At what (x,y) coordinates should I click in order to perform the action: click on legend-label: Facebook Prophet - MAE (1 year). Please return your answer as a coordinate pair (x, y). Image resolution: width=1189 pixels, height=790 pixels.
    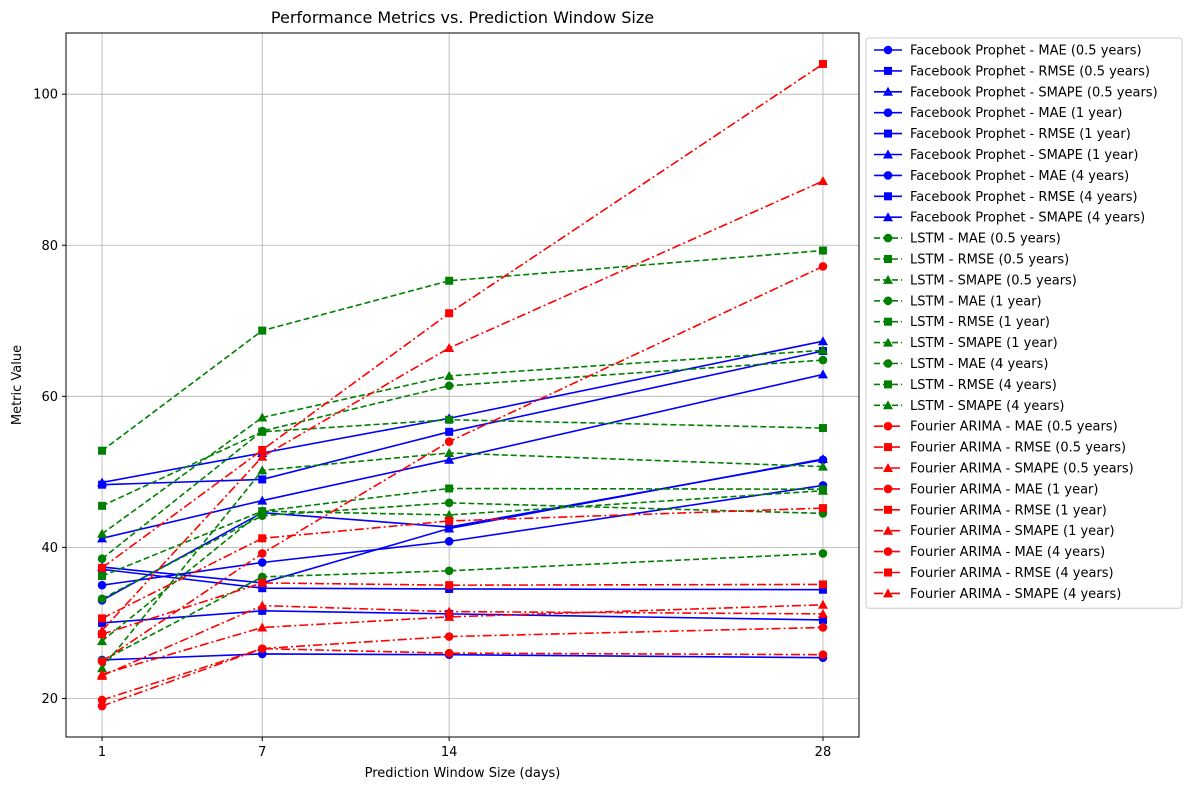
    Looking at the image, I should click on (1016, 113).